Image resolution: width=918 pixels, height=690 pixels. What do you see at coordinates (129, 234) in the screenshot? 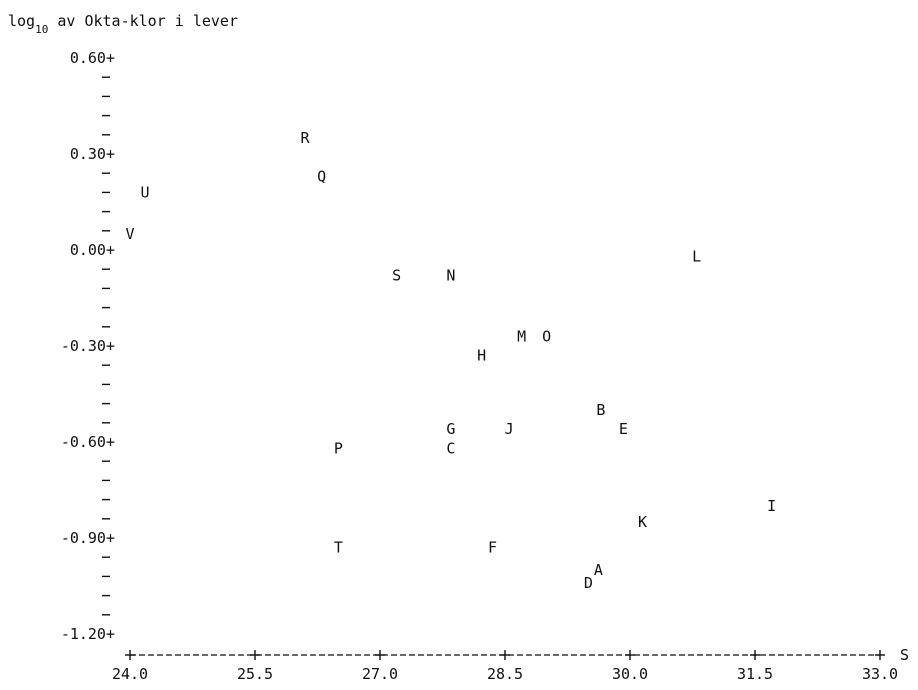
I see `data-point-v: V` at bounding box center [129, 234].